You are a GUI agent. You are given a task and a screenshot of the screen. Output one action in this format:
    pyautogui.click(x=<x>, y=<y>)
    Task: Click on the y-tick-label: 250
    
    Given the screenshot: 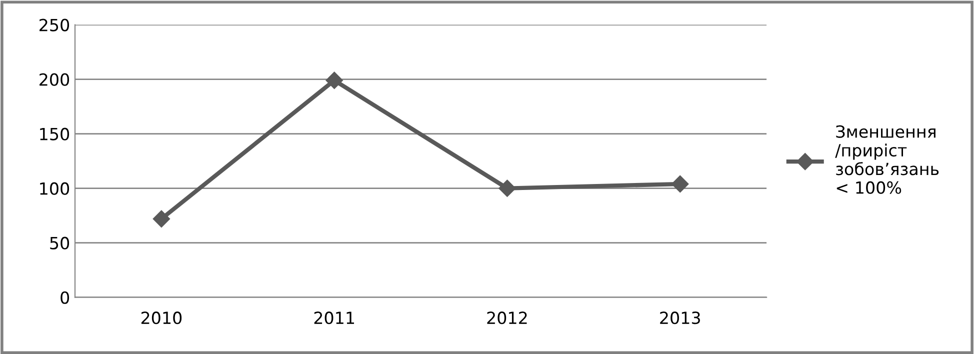 What is the action you would take?
    pyautogui.click(x=55, y=25)
    